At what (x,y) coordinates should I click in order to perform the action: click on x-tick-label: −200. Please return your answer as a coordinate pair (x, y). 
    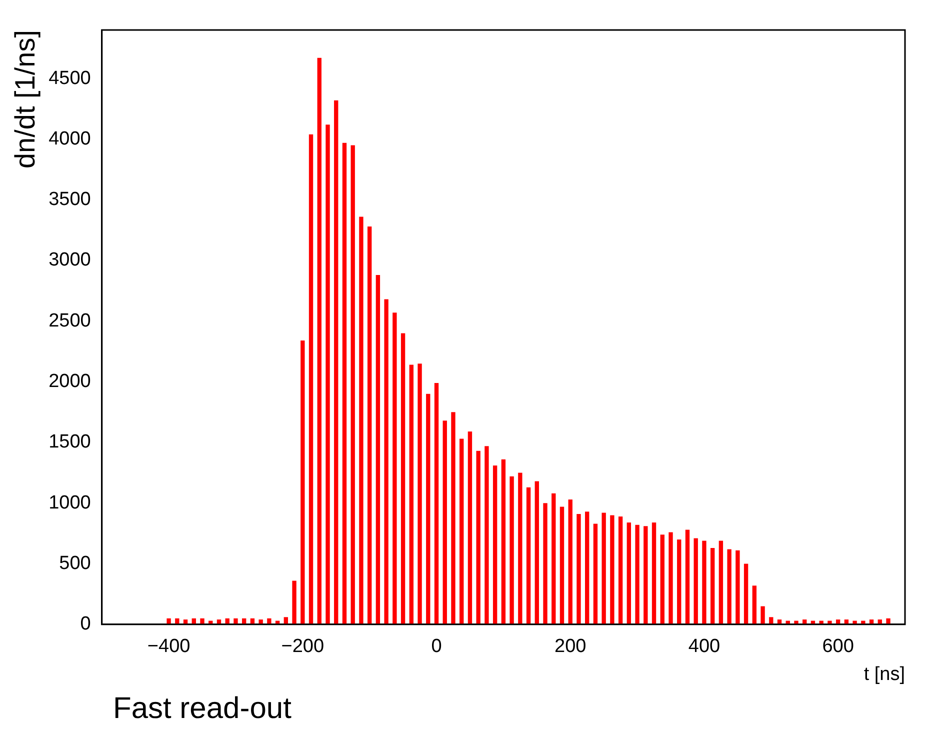
    Looking at the image, I should click on (302, 647).